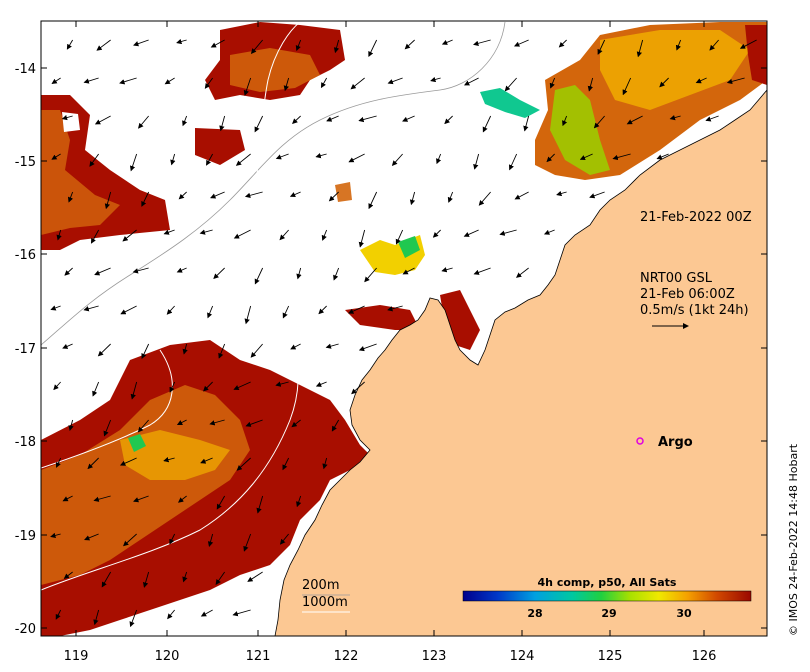  What do you see at coordinates (25, 255) in the screenshot?
I see `y-tick-label: -16` at bounding box center [25, 255].